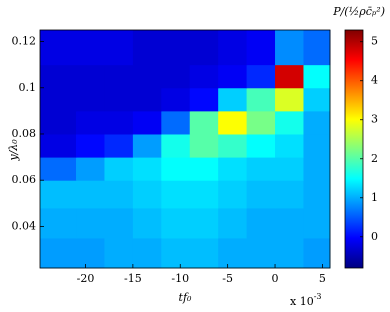 The height and width of the screenshot is (312, 390). What do you see at coordinates (374, 236) in the screenshot?
I see `colorbar-tick-label: 0` at bounding box center [374, 236].